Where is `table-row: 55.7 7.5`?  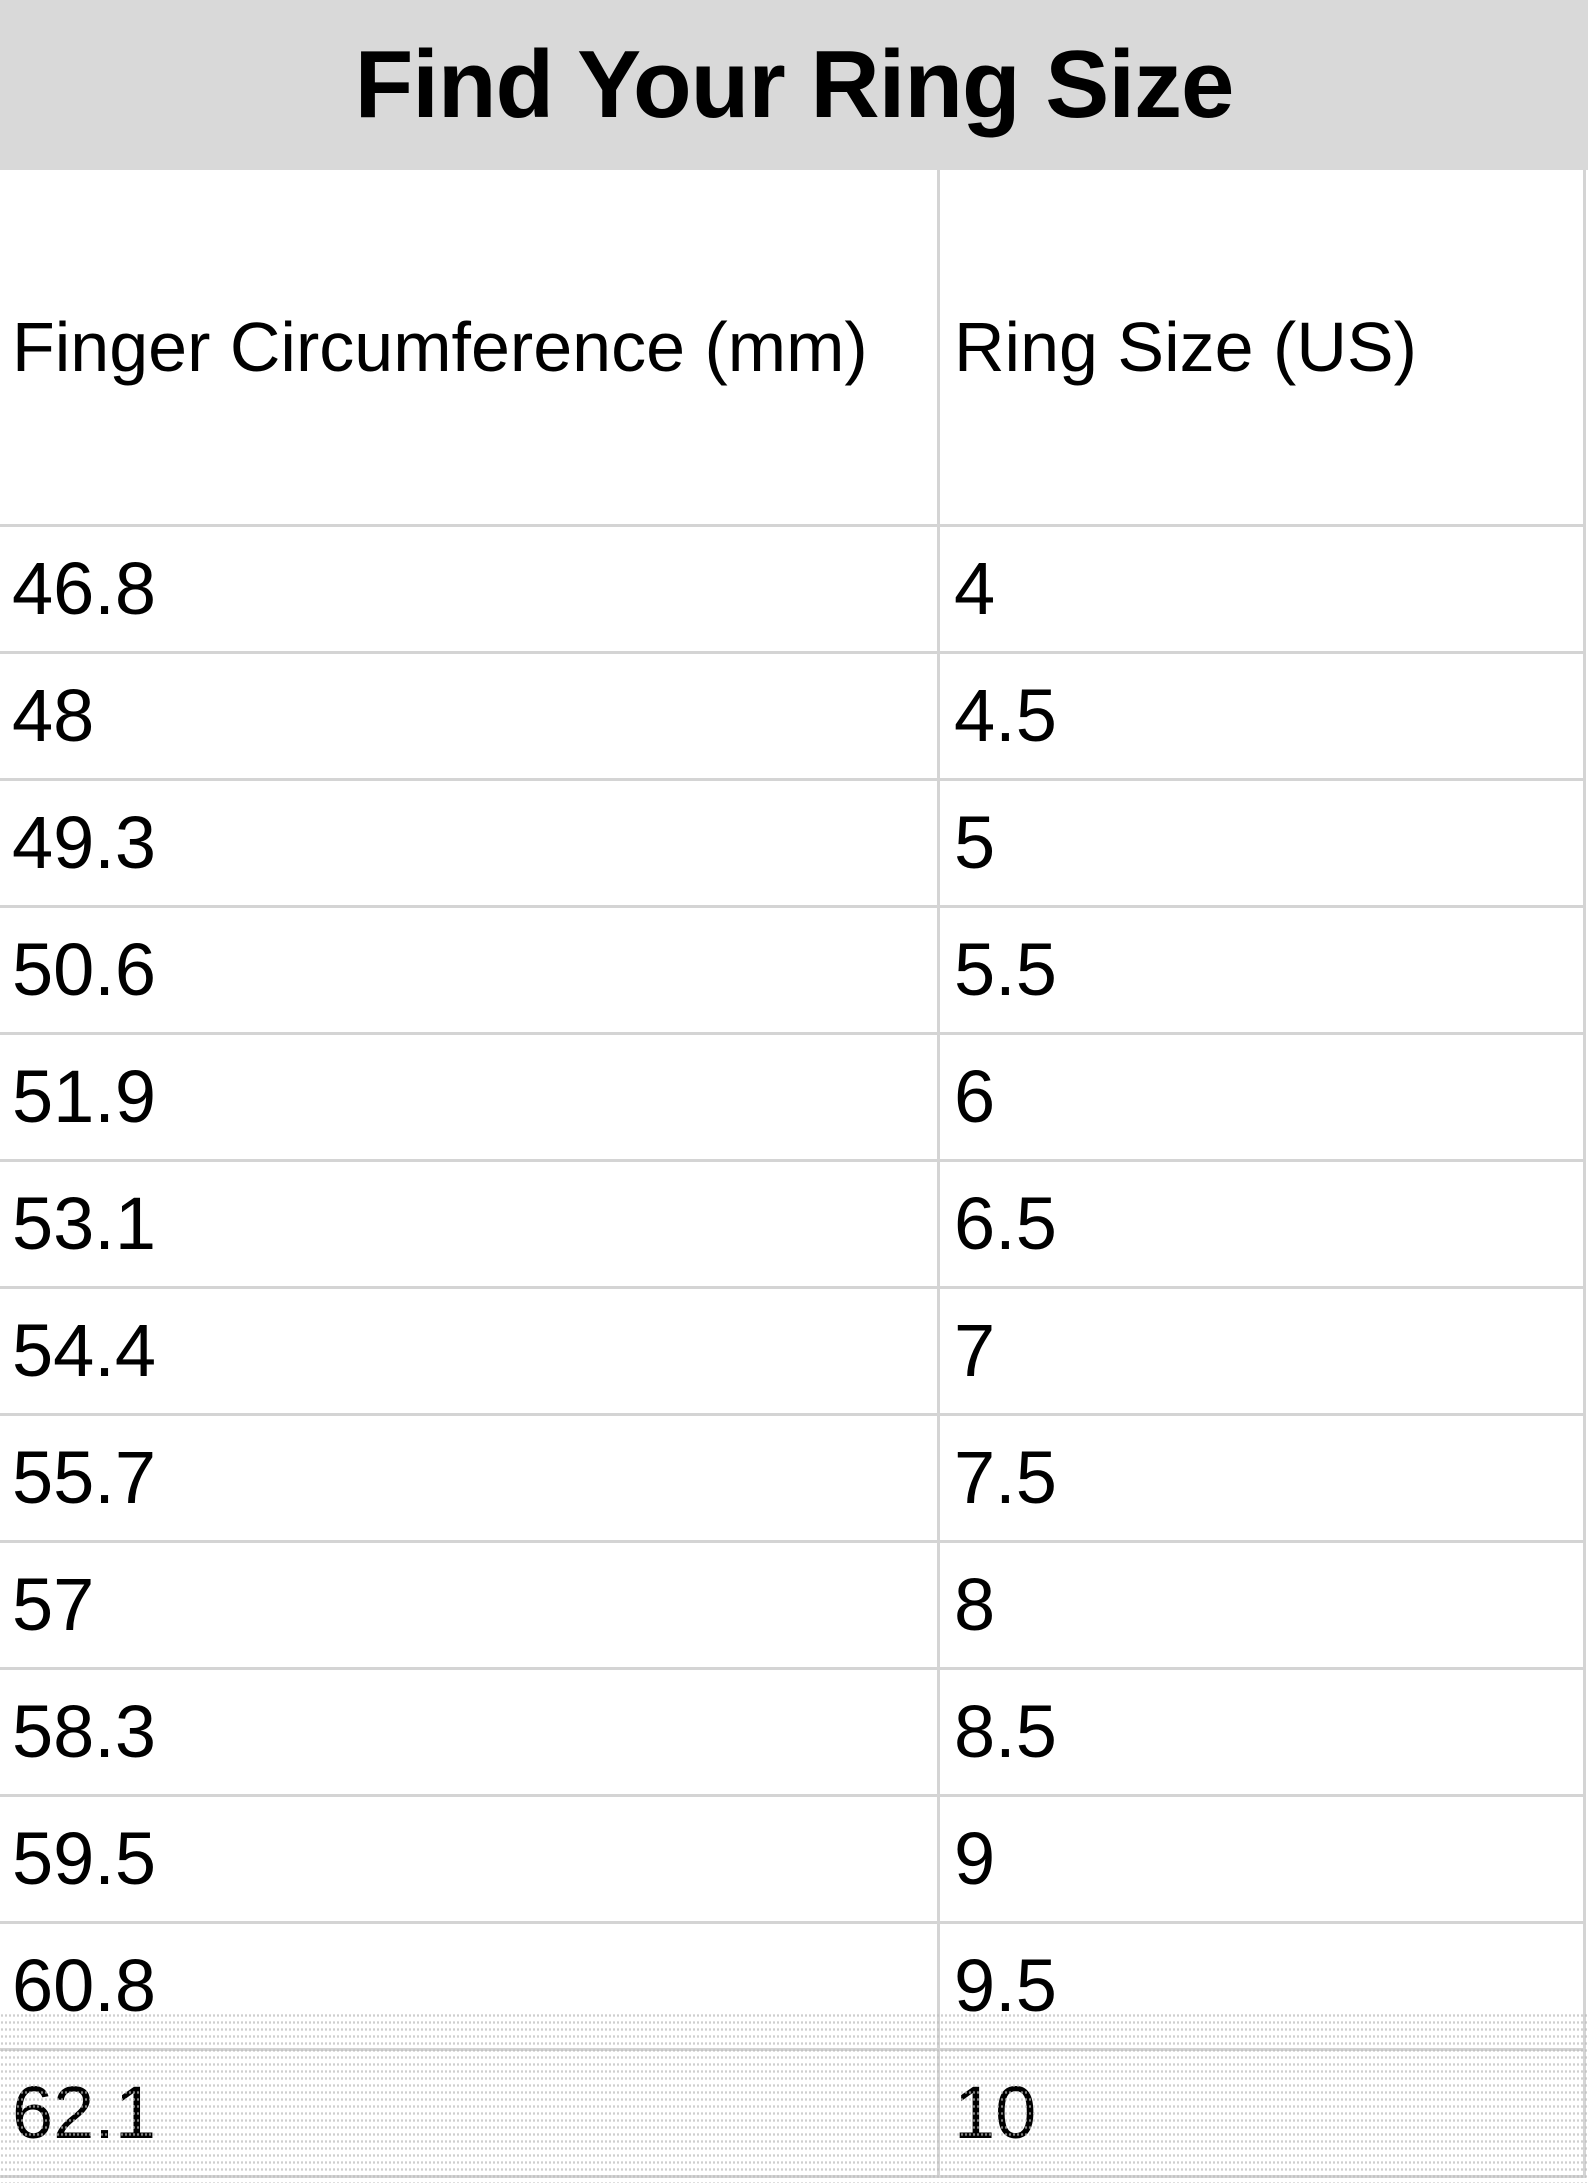 table-row: 55.7 7.5 is located at coordinates (791, 1479).